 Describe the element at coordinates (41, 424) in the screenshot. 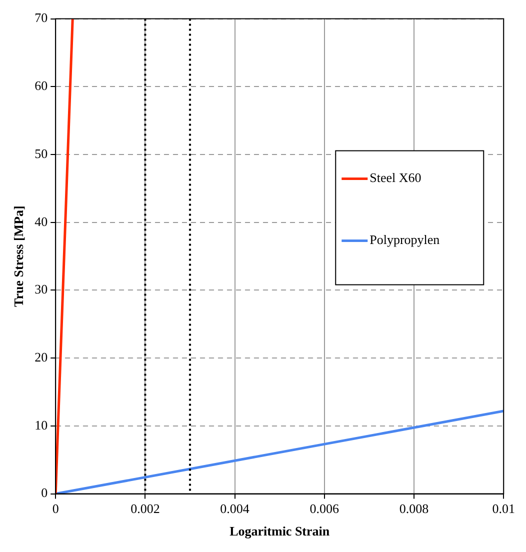

I see `y-tick-label: 10` at that location.